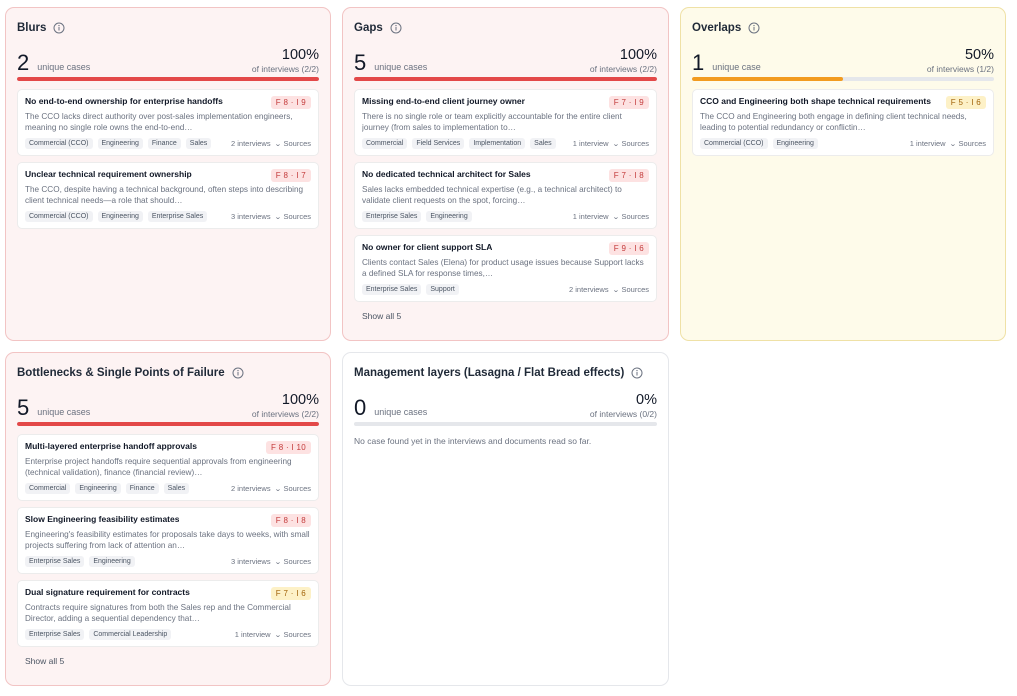 The width and height of the screenshot is (1017, 696). What do you see at coordinates (360, 62) in the screenshot?
I see `case-count: 5` at bounding box center [360, 62].